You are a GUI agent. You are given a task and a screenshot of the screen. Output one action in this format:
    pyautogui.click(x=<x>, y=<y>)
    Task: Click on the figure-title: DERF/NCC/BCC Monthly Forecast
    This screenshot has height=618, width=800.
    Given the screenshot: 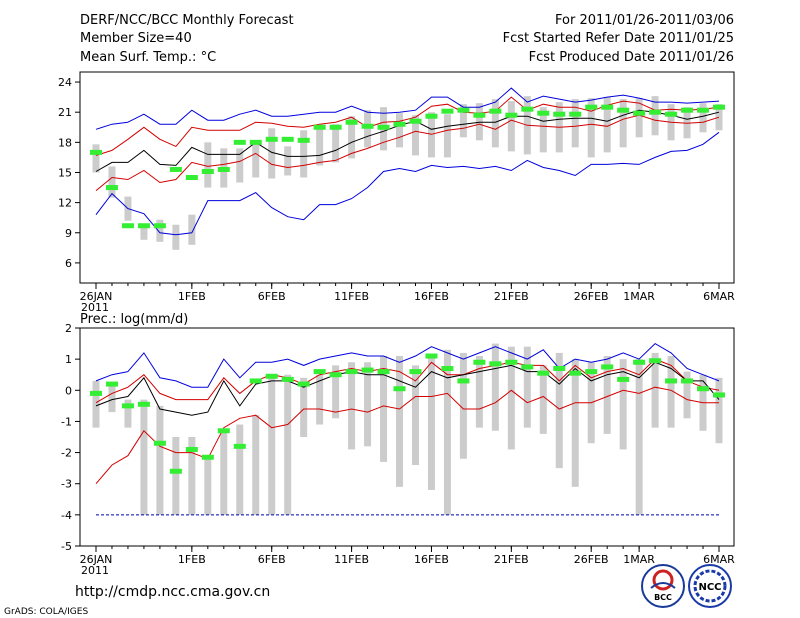 What is the action you would take?
    pyautogui.click(x=187, y=20)
    